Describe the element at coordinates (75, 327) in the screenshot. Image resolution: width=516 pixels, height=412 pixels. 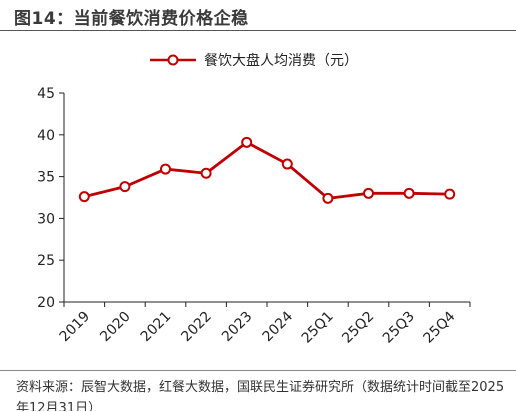
I see `x-tick-label: 2019` at that location.